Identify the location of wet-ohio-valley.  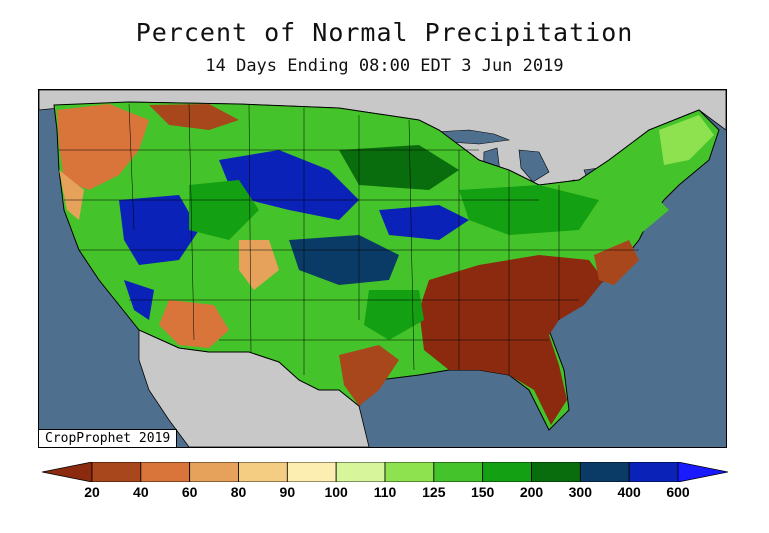
(529, 210).